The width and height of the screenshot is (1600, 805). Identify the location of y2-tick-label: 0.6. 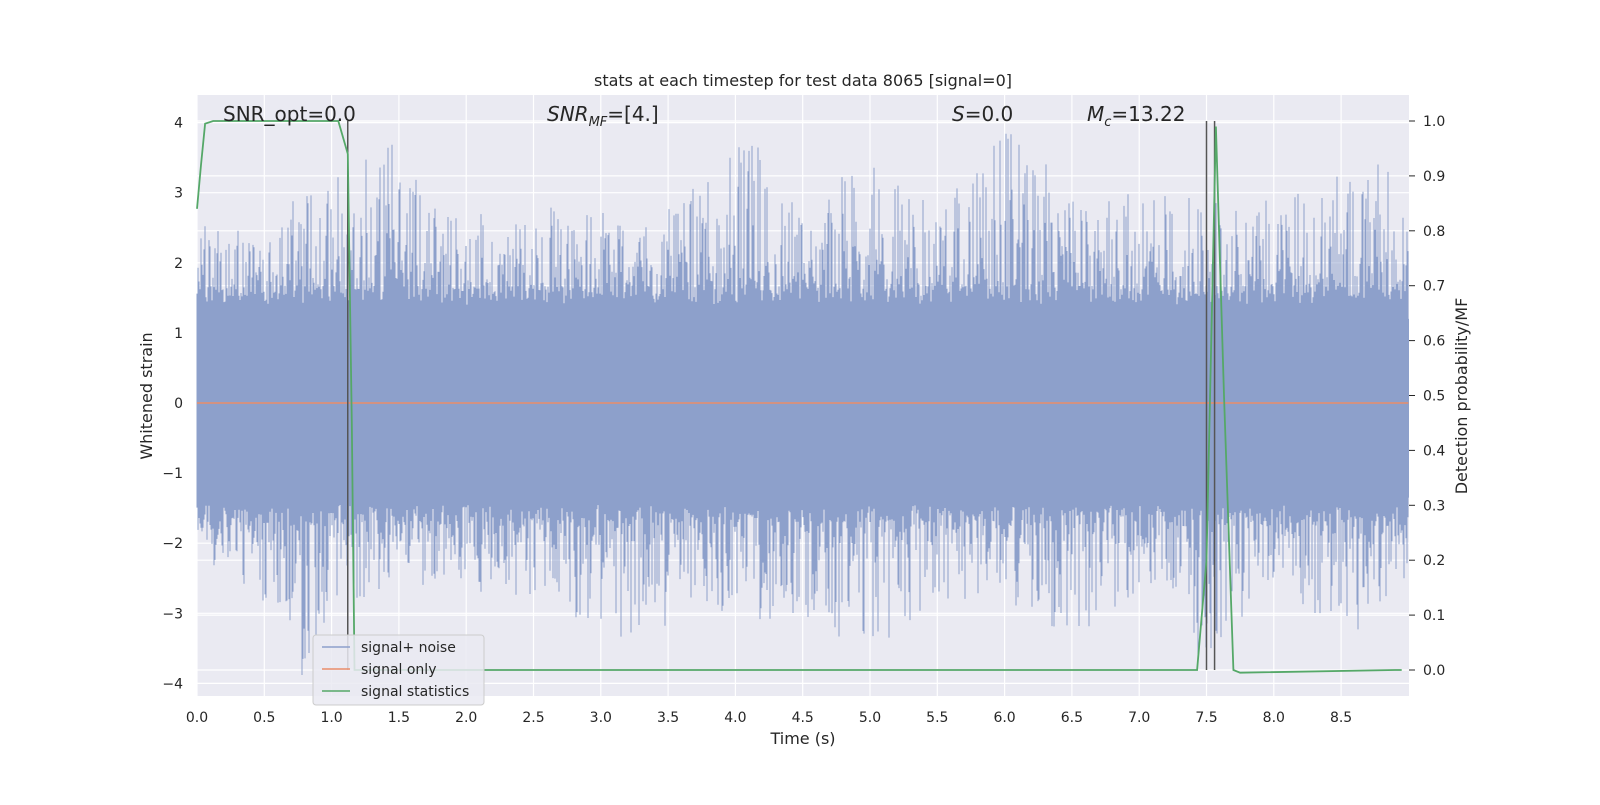
(1434, 342).